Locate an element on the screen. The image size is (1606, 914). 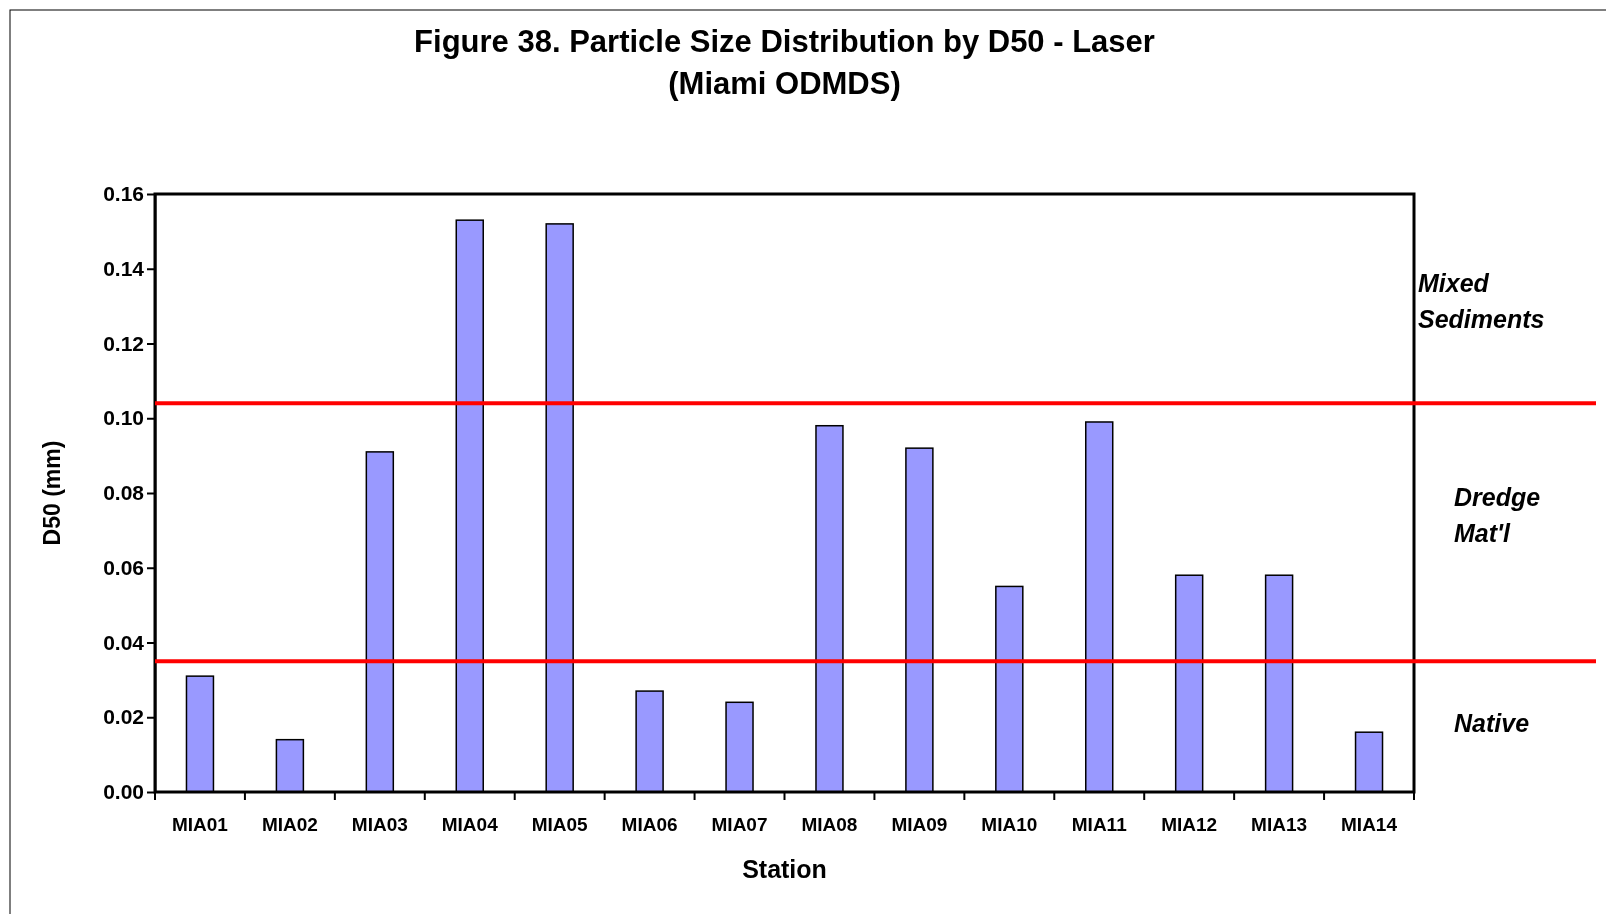
x-tick-label: MIA09 is located at coordinates (919, 824).